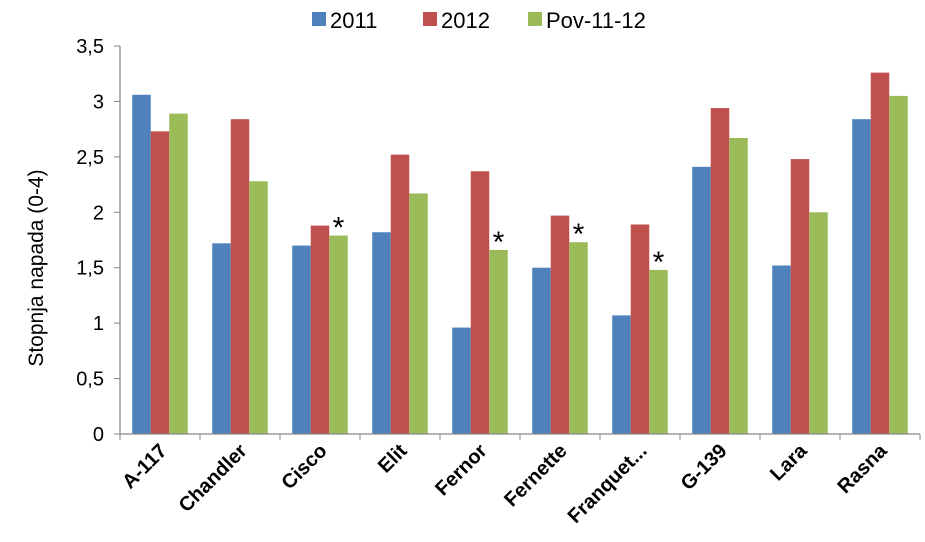 This screenshot has width=925, height=542. Describe the element at coordinates (98, 102) in the screenshot. I see `y-tick-label: 3` at that location.